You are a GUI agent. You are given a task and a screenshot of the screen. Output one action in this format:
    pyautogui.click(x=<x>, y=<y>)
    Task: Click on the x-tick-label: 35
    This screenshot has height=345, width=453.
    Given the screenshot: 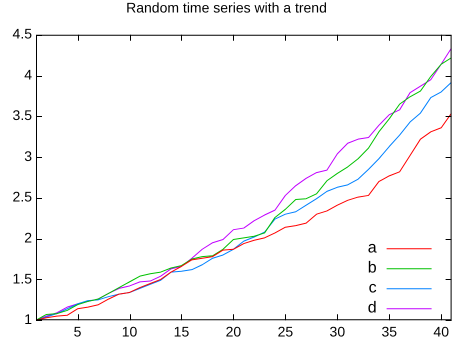 What is the action you would take?
    pyautogui.click(x=389, y=331)
    